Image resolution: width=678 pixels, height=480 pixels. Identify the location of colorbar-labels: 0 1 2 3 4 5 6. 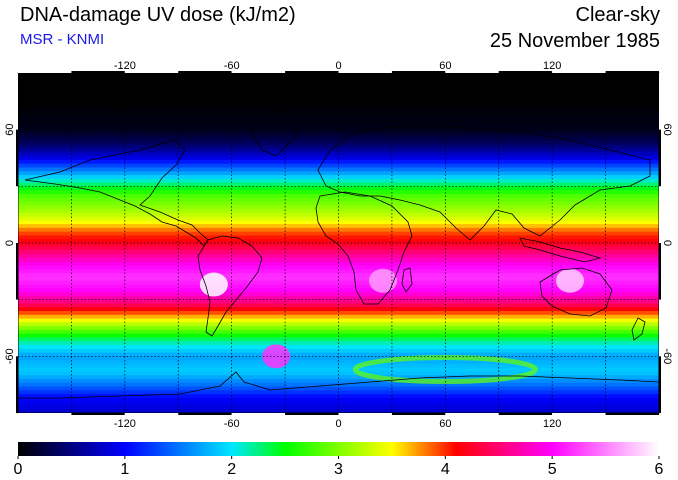
(339, 467).